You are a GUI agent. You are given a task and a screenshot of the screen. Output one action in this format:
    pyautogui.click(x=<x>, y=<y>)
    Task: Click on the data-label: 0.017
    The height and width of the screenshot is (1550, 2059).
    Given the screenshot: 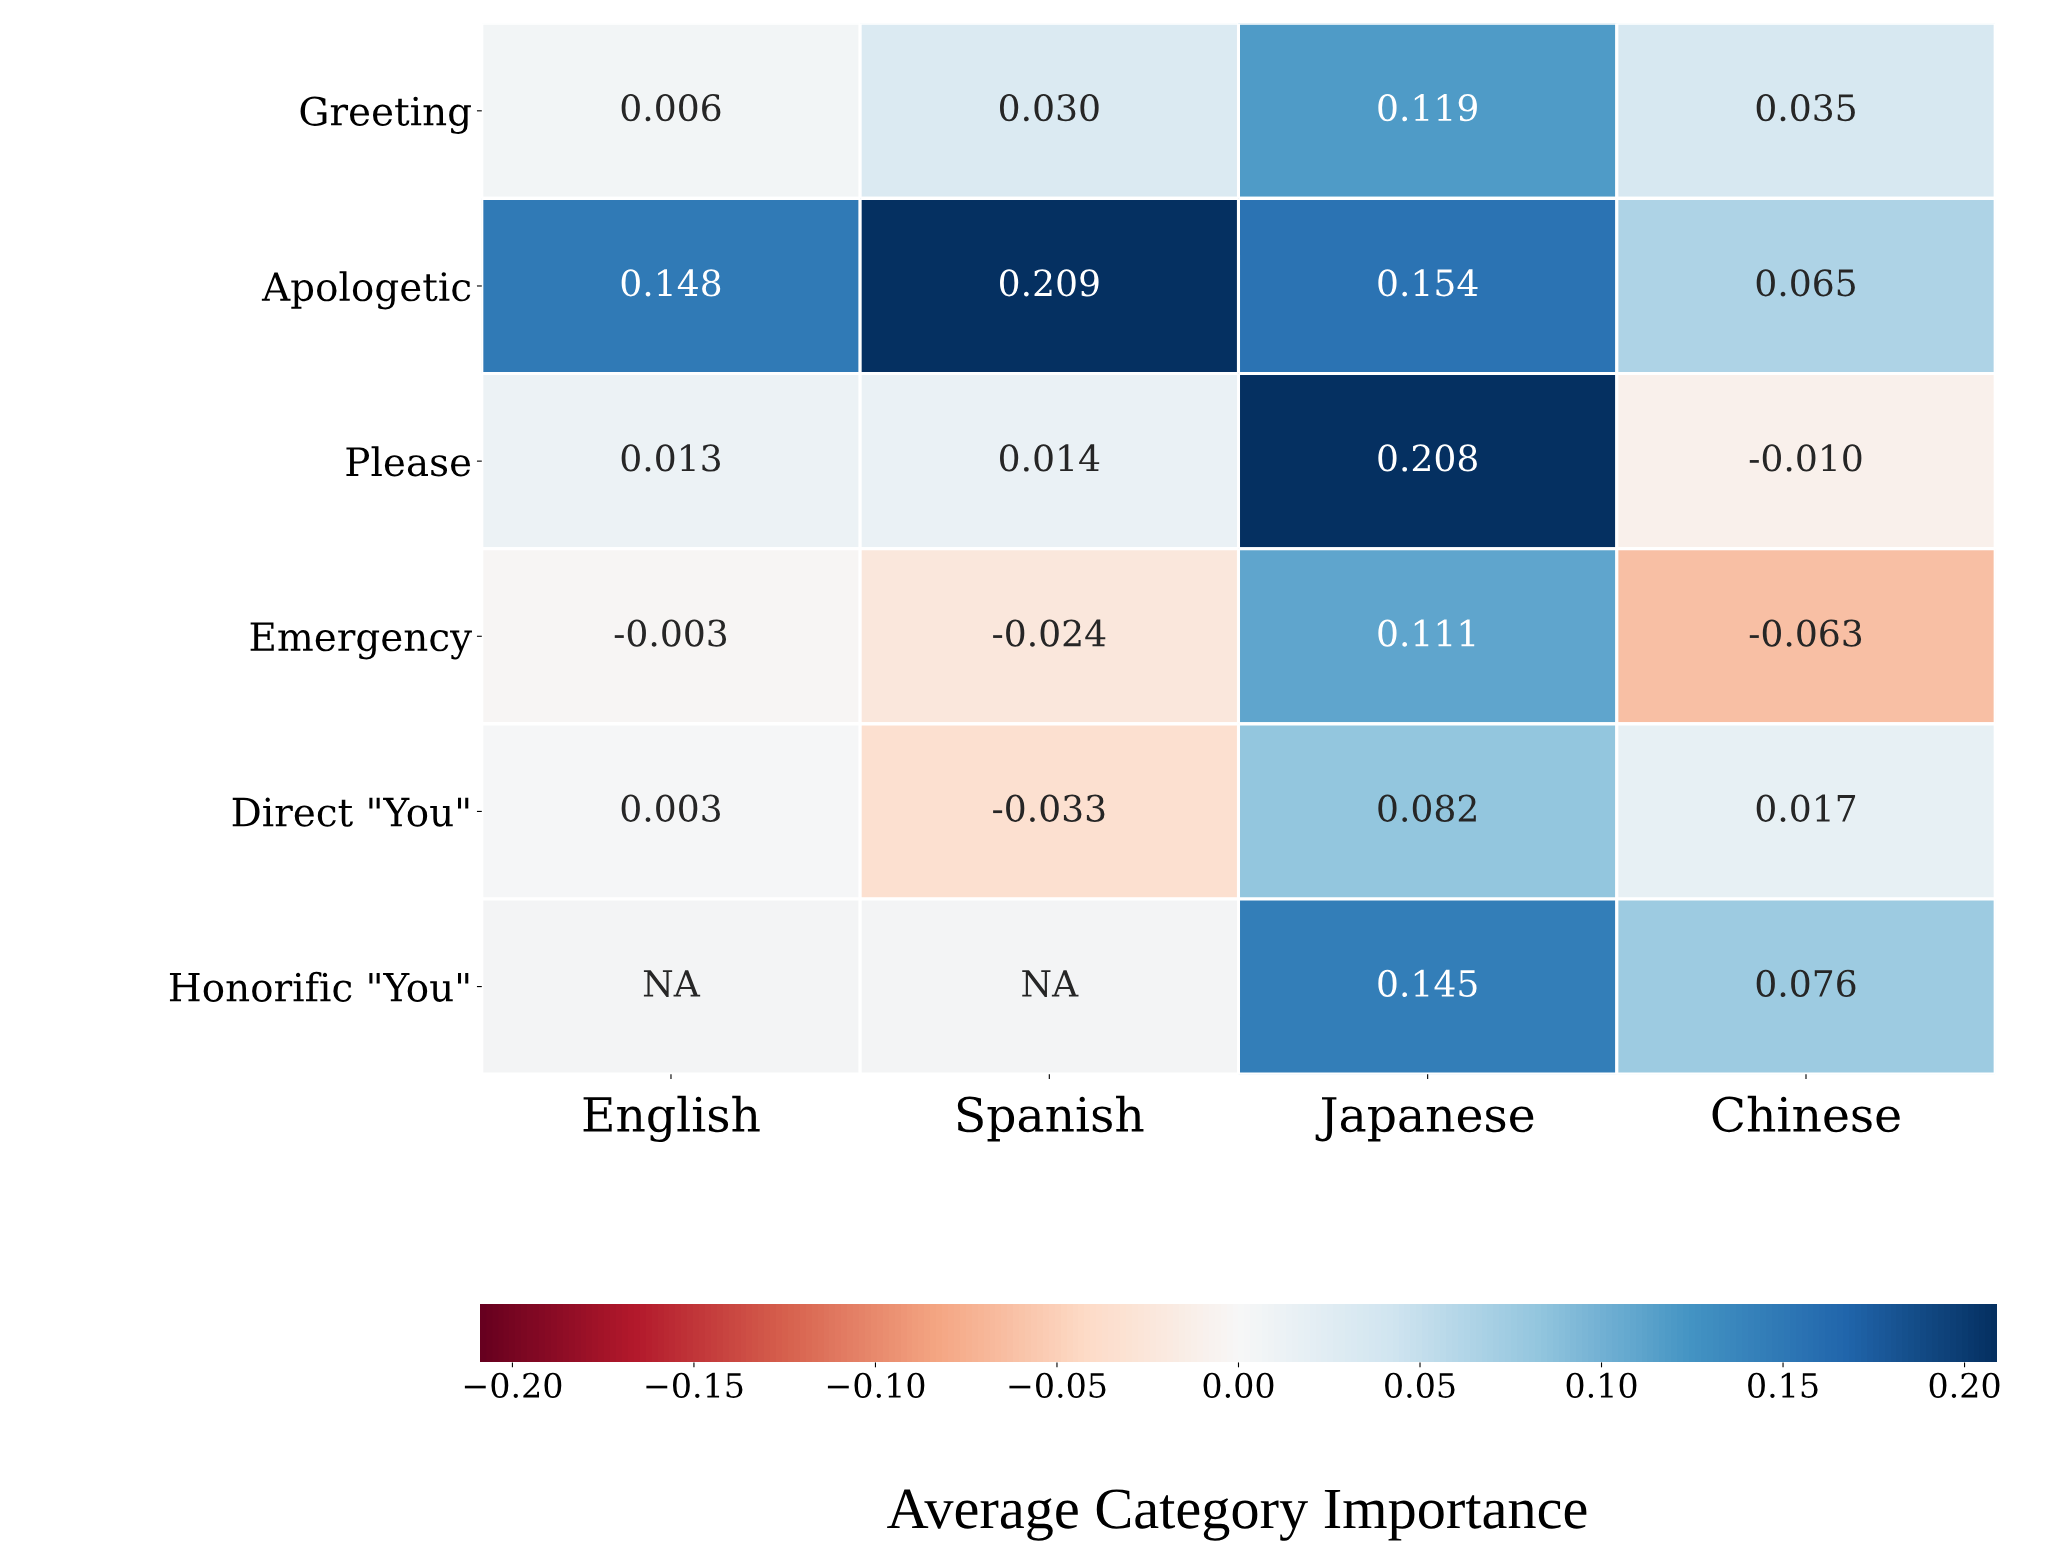 What is the action you would take?
    pyautogui.click(x=1806, y=808)
    